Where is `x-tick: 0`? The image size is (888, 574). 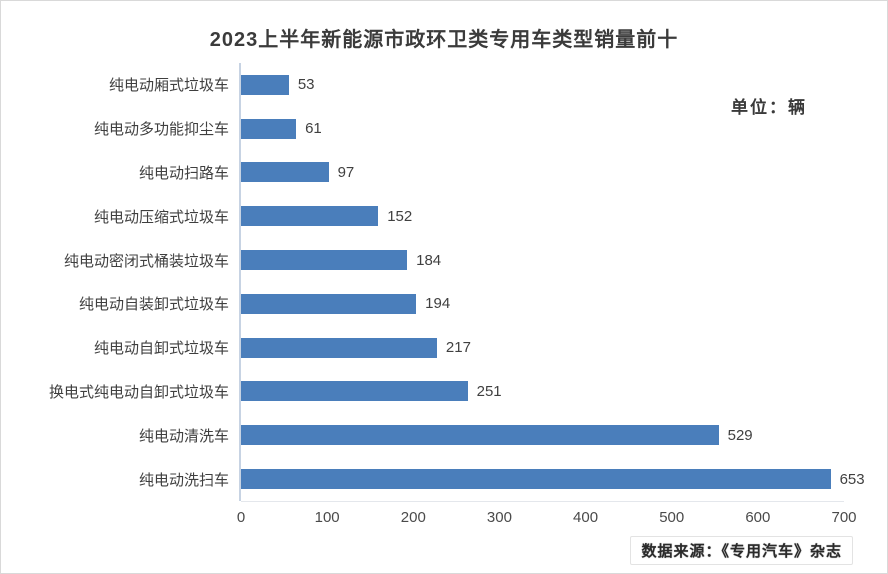
x-tick: 0 is located at coordinates (241, 517).